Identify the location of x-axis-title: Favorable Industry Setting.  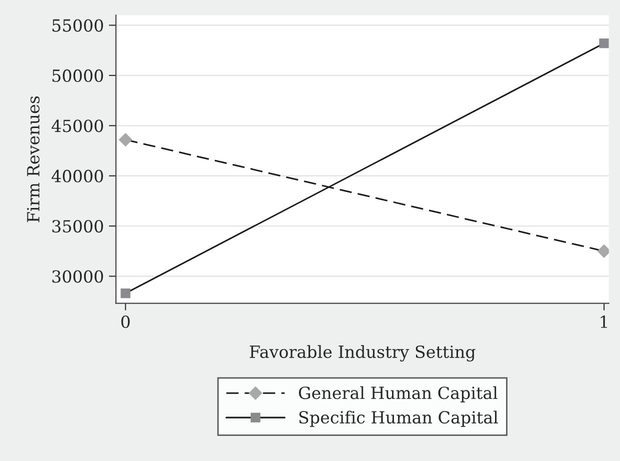
(363, 353).